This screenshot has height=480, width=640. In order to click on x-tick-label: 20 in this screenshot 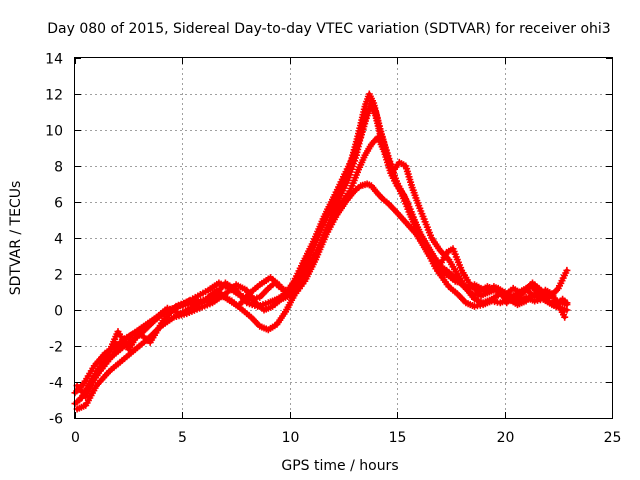, I will do `click(506, 438)`.